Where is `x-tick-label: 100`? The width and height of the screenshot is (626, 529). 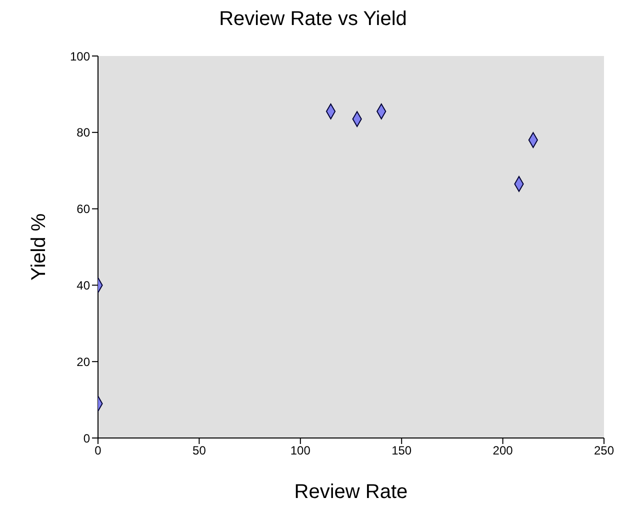 x-tick-label: 100 is located at coordinates (300, 451).